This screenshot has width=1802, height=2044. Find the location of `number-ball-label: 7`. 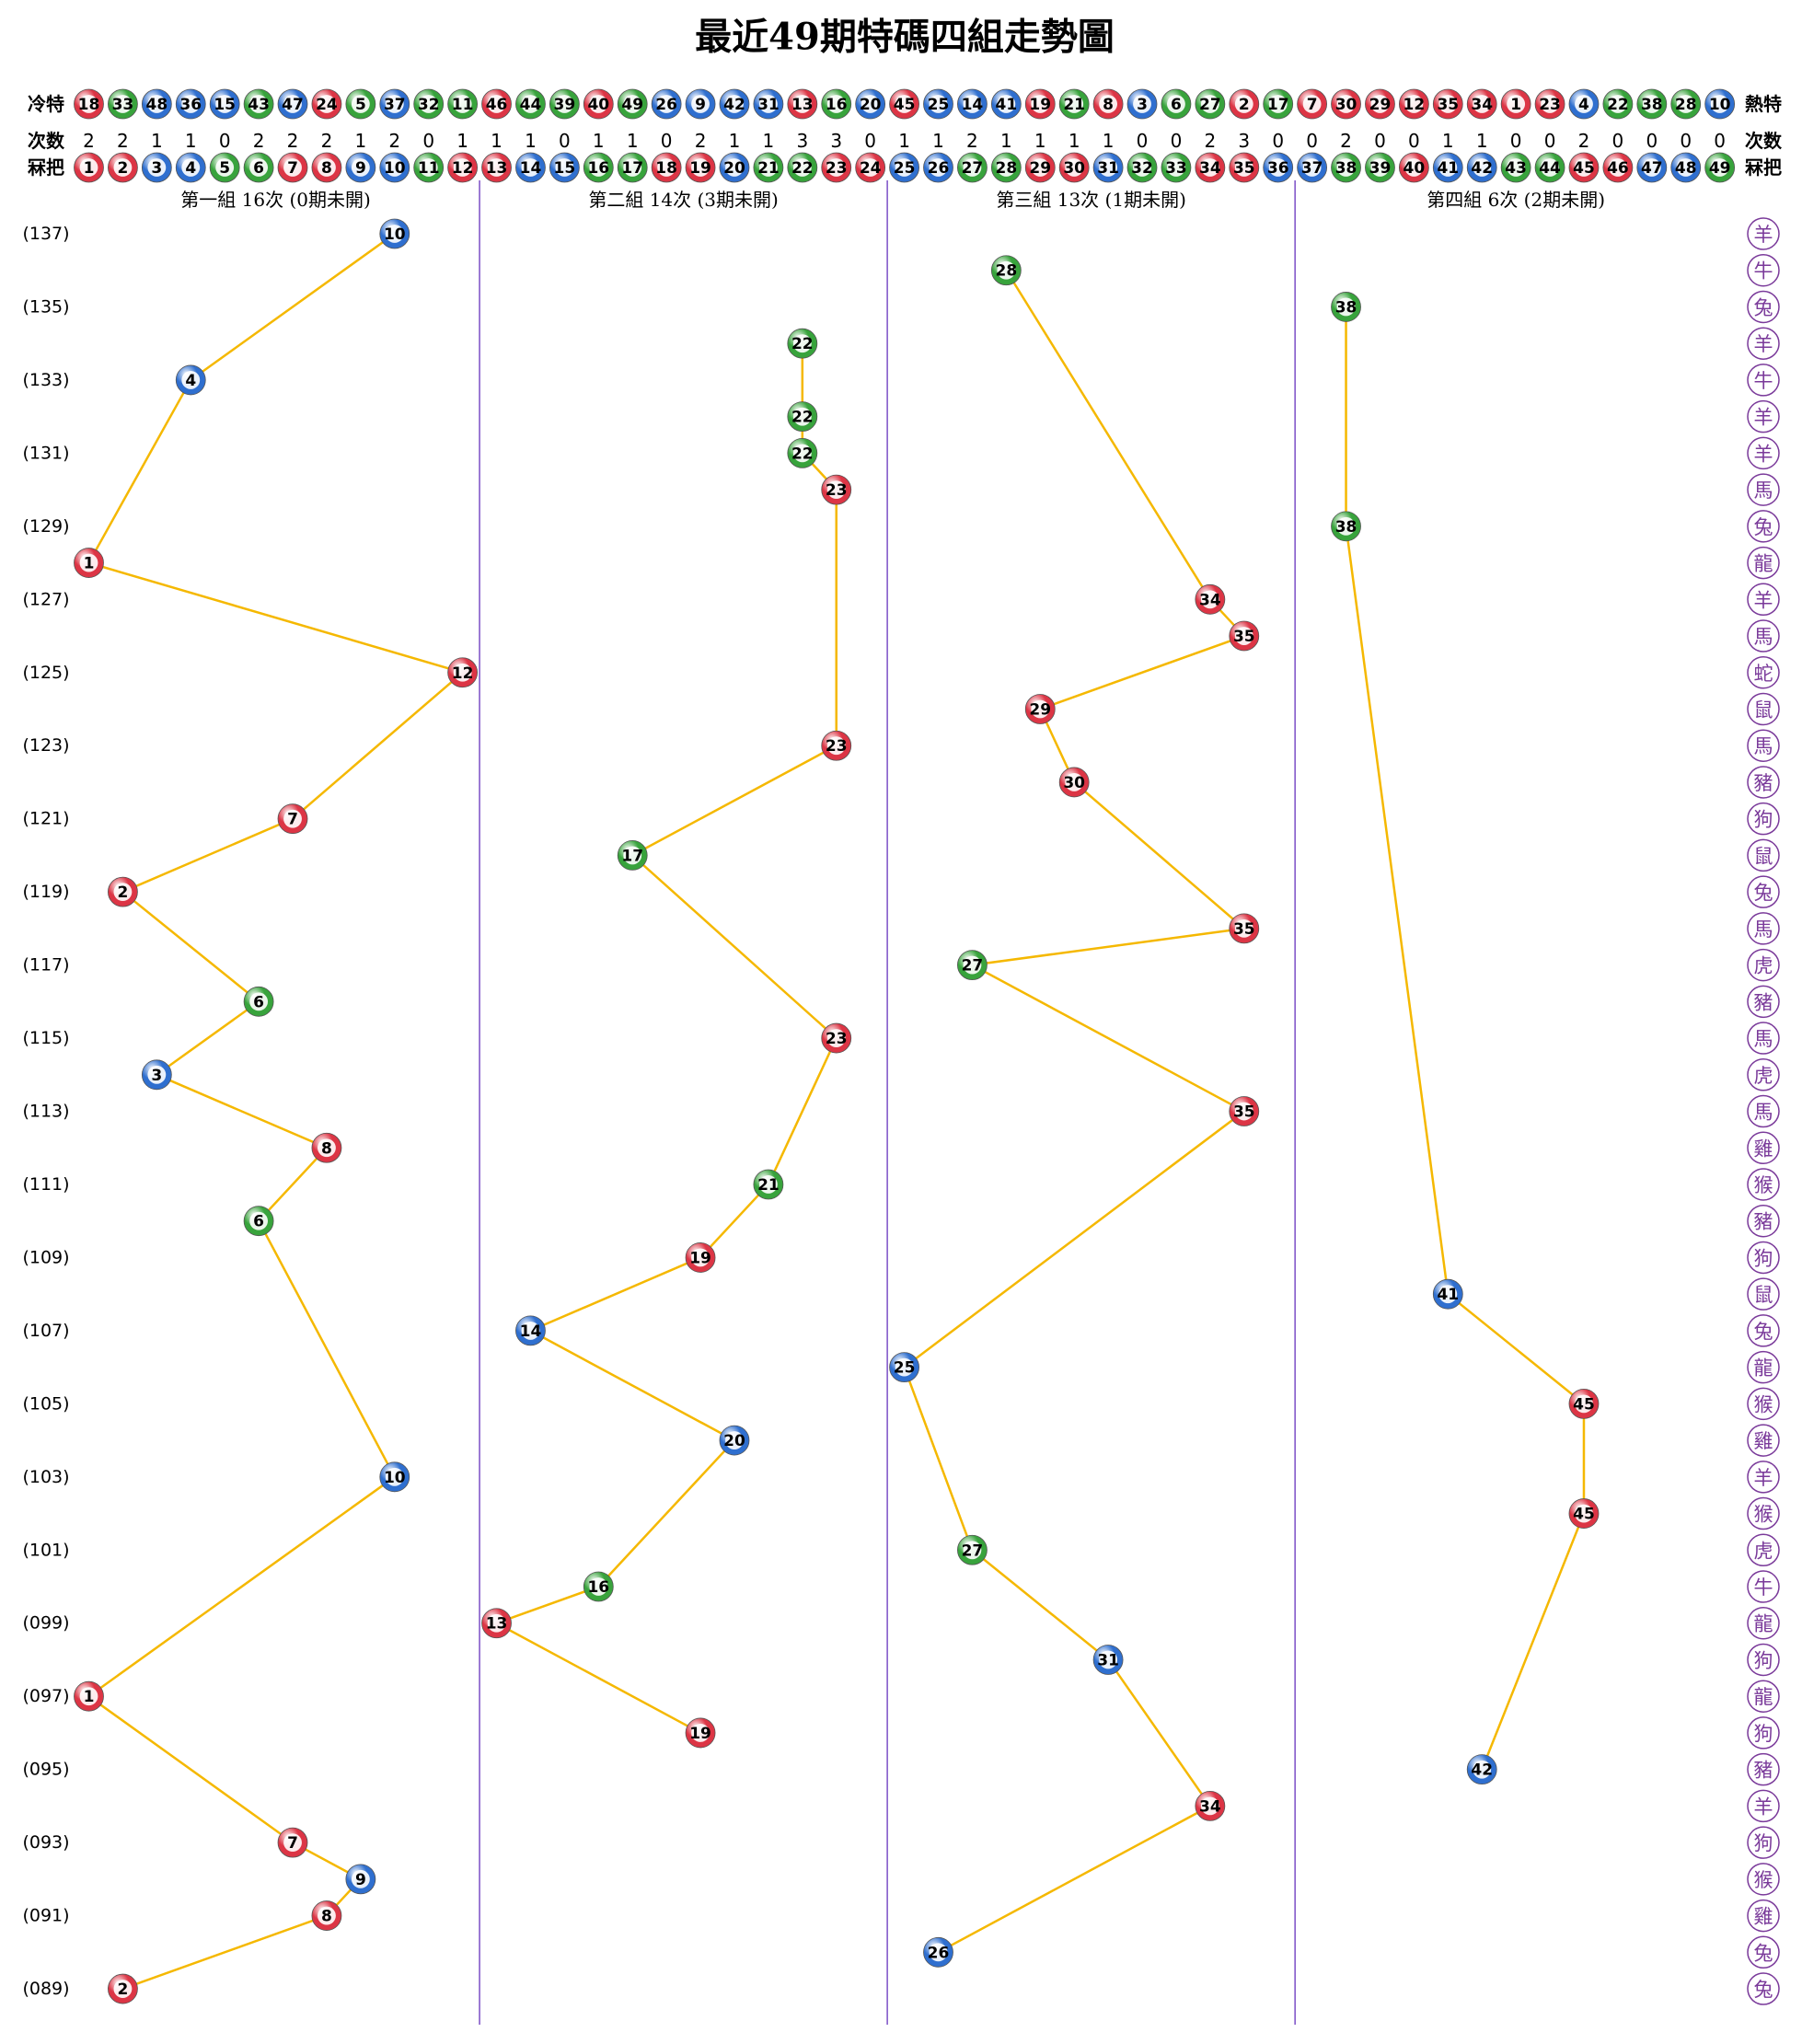

number-ball-label: 7 is located at coordinates (292, 168).